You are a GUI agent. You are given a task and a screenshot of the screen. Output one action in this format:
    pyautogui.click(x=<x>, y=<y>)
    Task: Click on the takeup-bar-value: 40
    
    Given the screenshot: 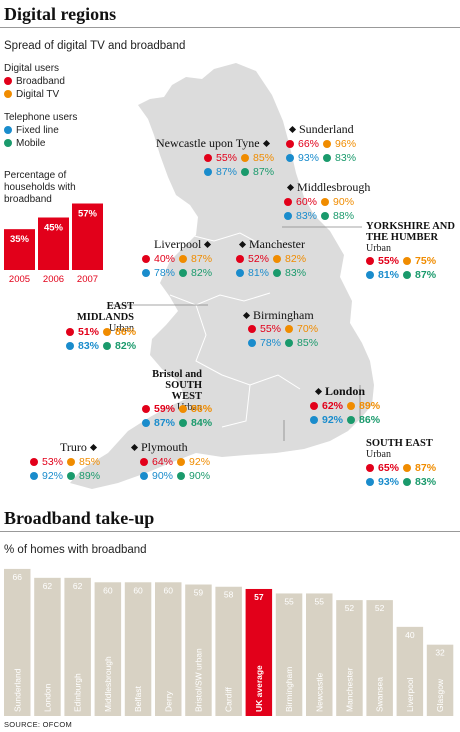 What is the action you would take?
    pyautogui.click(x=410, y=635)
    